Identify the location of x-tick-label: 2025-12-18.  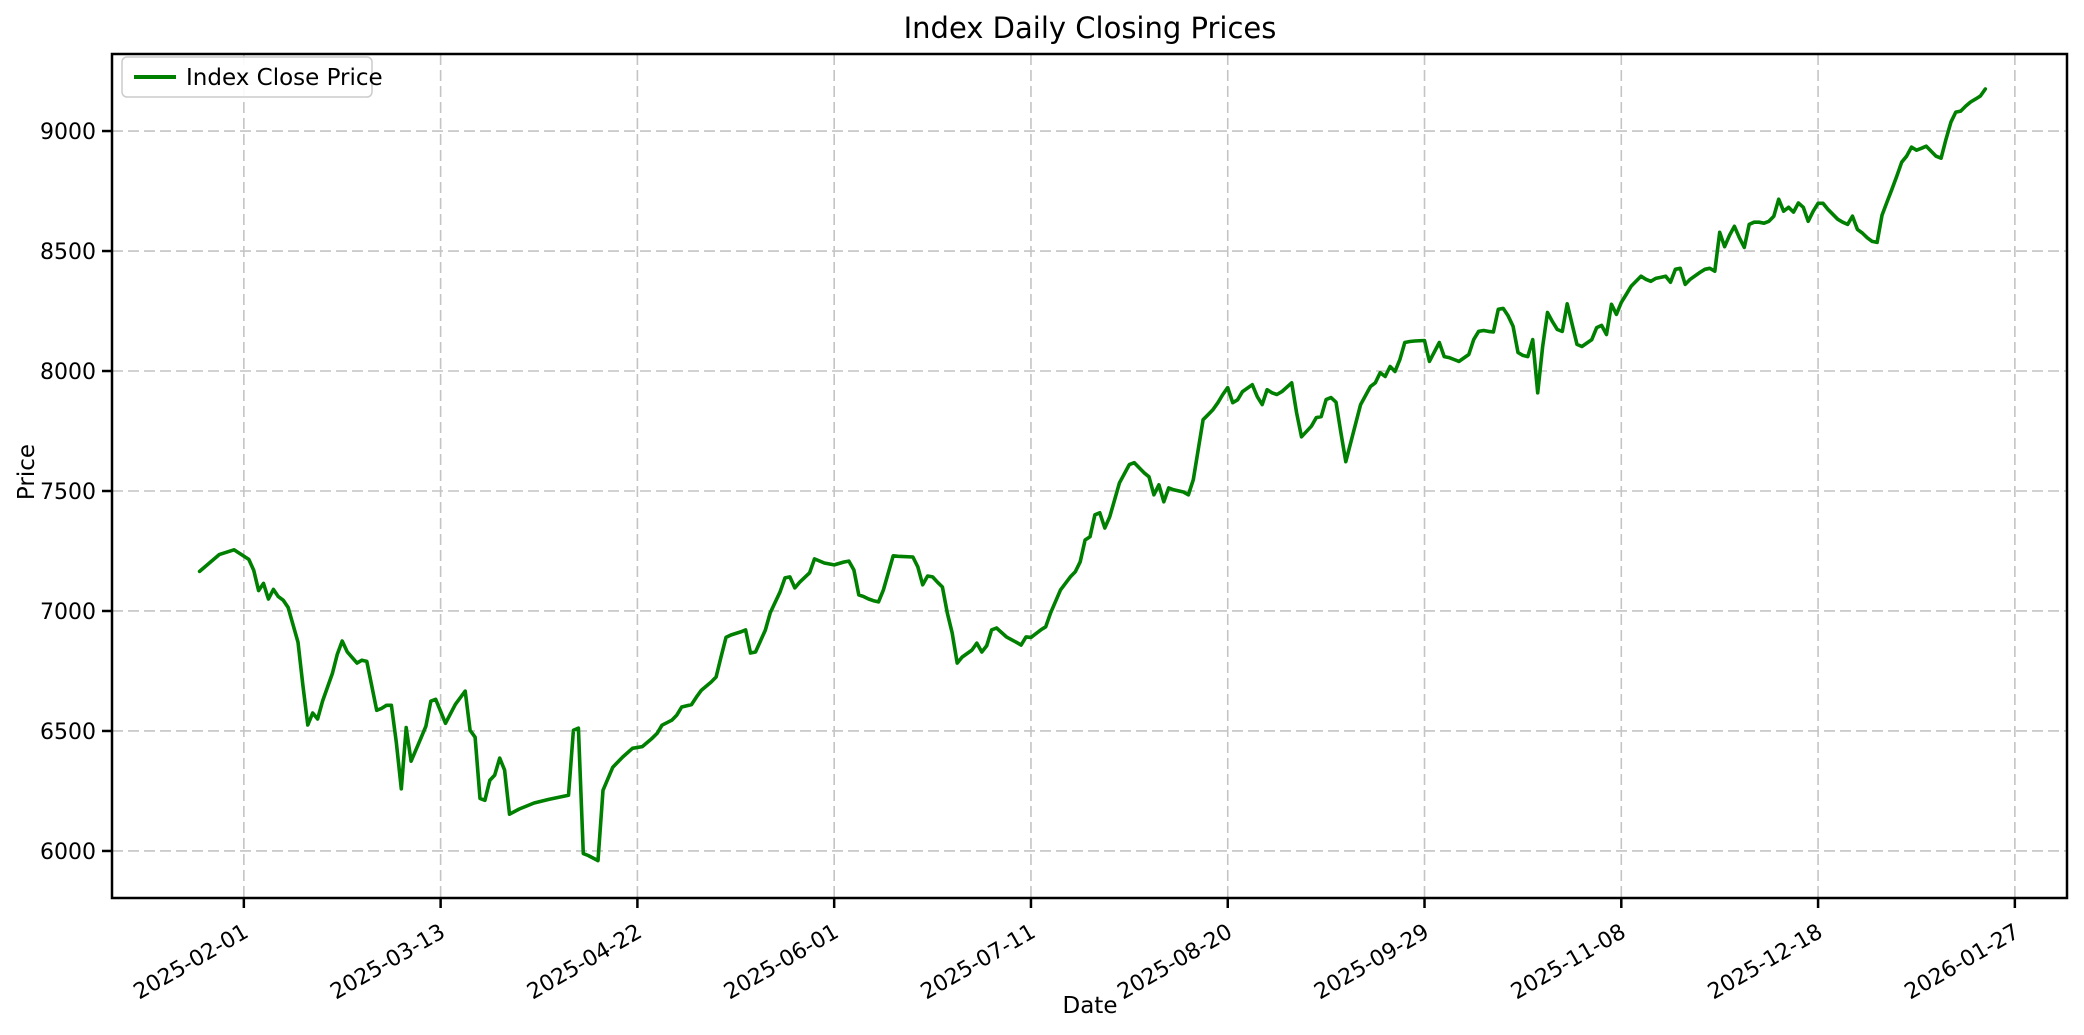
(1765, 963).